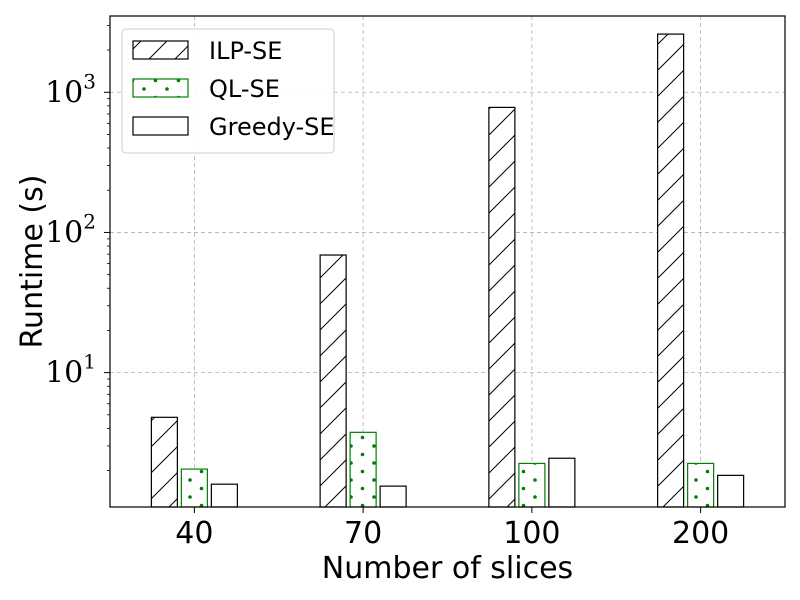 Image resolution: width=800 pixels, height=600 pixels. I want to click on y-tick-exponent: 2, so click(89, 221).